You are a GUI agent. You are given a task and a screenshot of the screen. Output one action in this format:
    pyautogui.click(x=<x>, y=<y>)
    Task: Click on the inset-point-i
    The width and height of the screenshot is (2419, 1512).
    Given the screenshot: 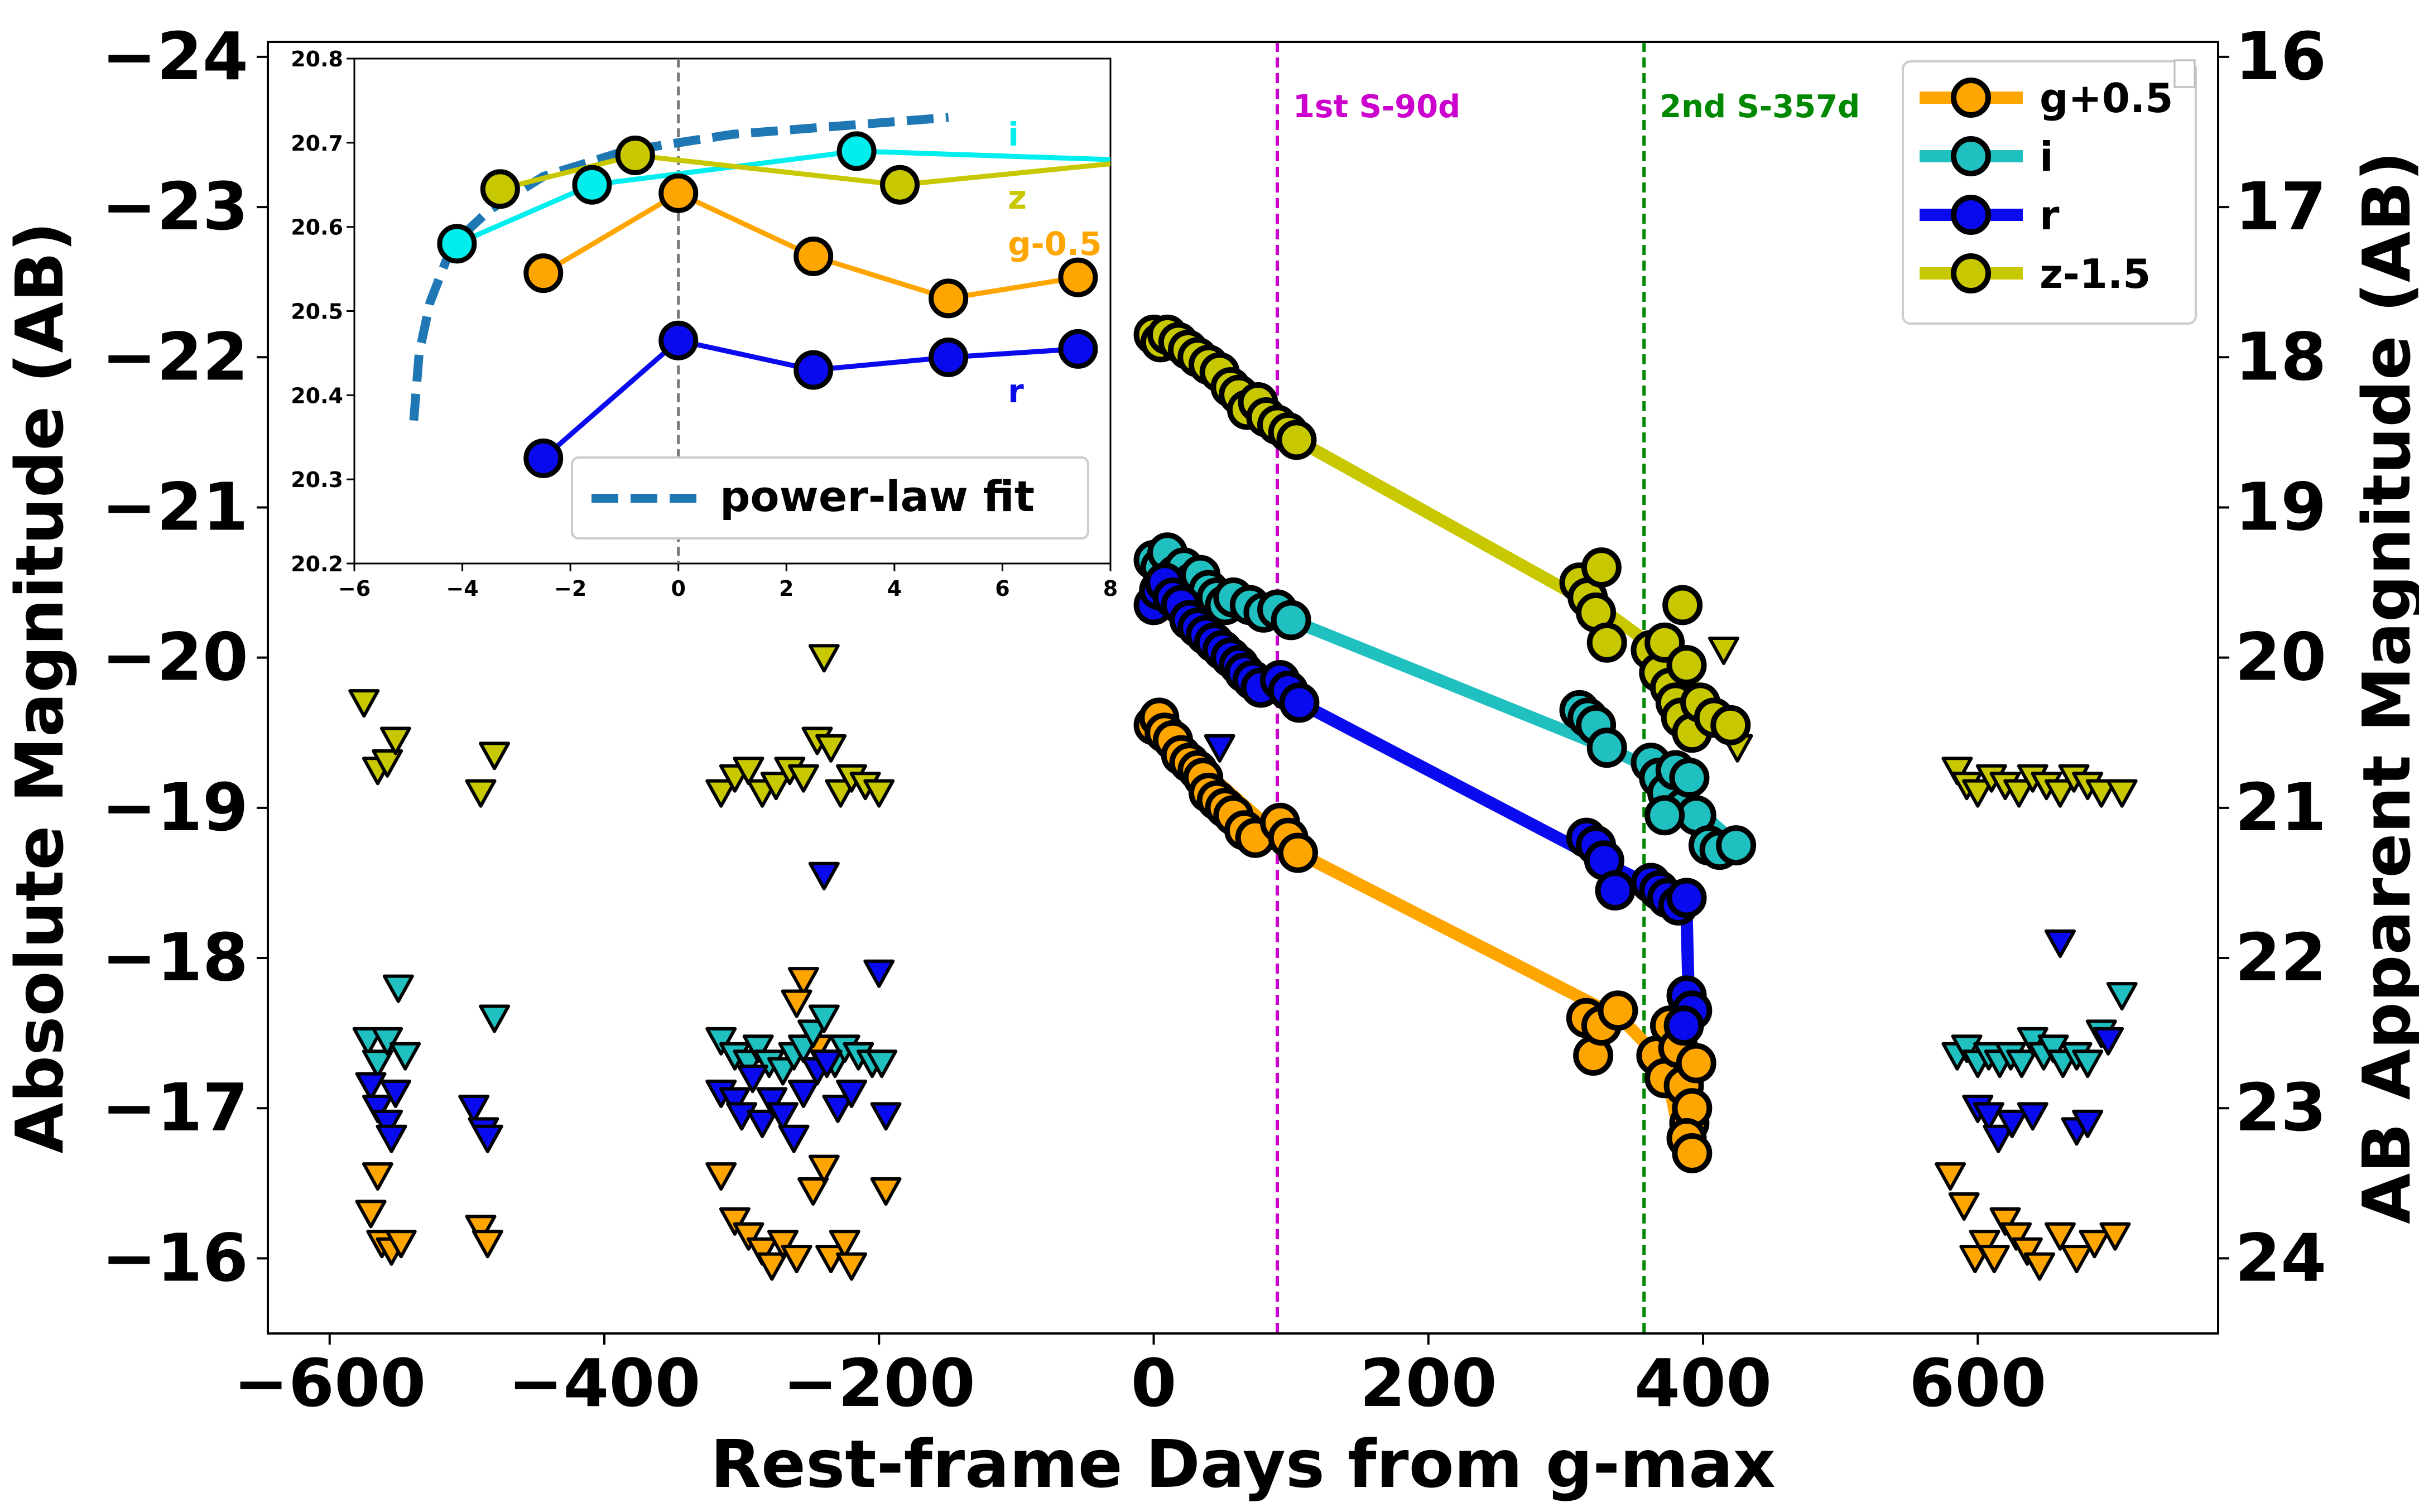 What is the action you would take?
    pyautogui.click(x=592, y=185)
    